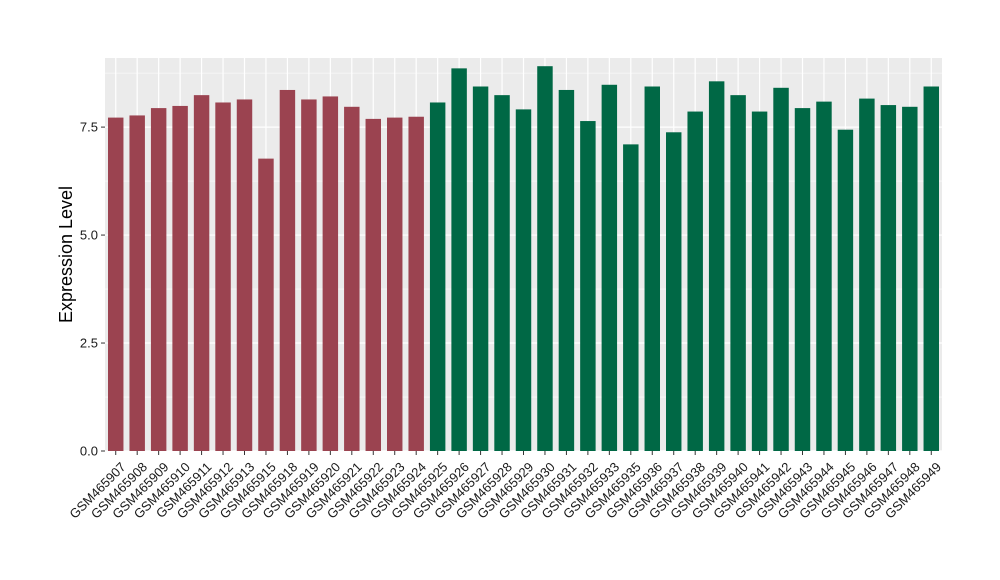 This screenshot has width=1000, height=580. What do you see at coordinates (266, 304) in the screenshot?
I see `bar-GSM465915` at bounding box center [266, 304].